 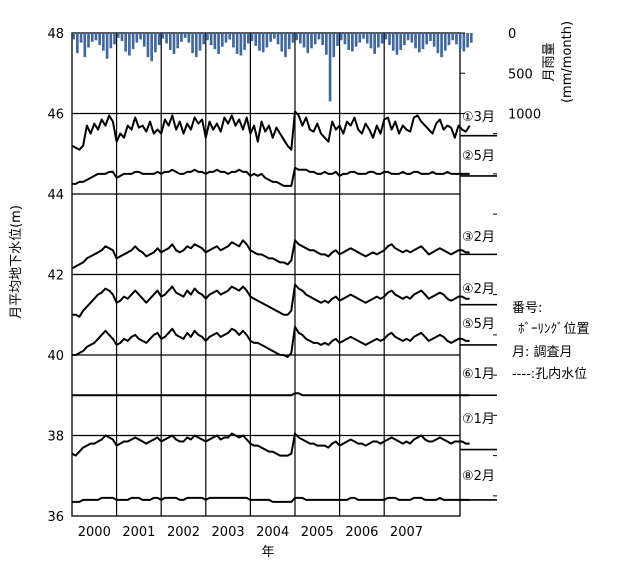 What do you see at coordinates (520, 74) in the screenshot?
I see `y2-tick-label: 500` at bounding box center [520, 74].